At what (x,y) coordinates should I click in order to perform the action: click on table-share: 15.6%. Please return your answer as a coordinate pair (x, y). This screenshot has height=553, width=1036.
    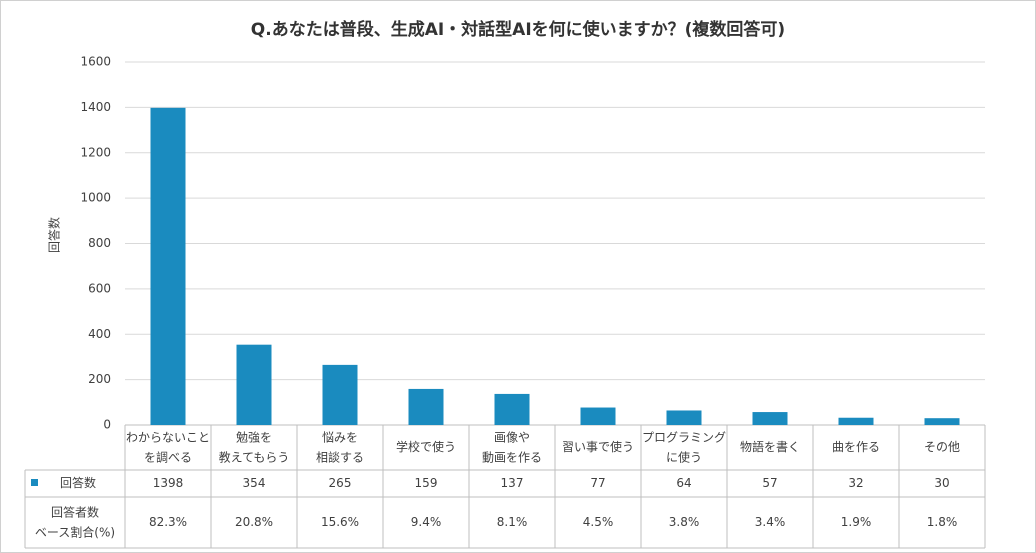
    Looking at the image, I should click on (340, 522).